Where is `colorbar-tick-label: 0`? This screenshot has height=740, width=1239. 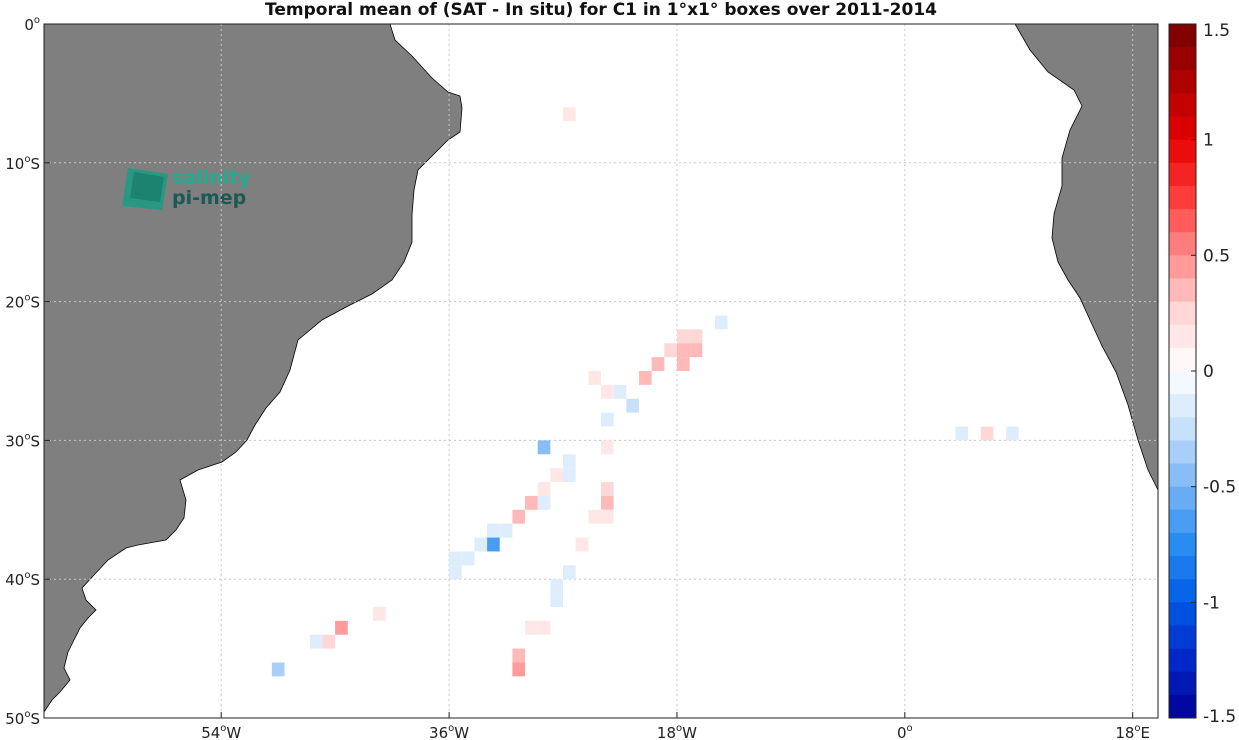 colorbar-tick-label: 0 is located at coordinates (1208, 372).